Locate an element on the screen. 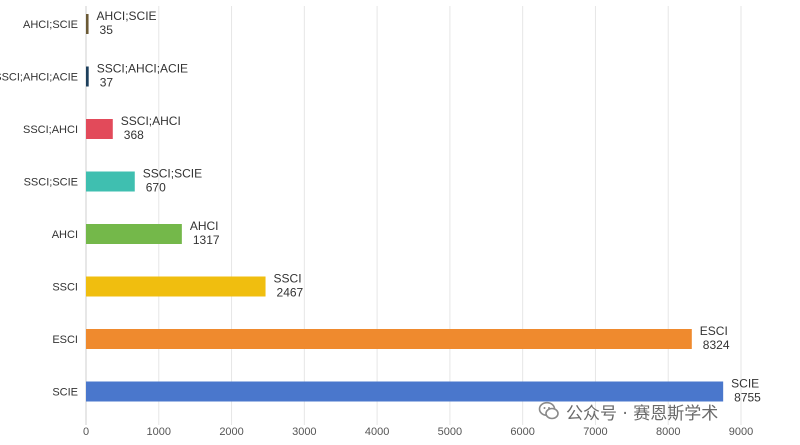 Image resolution: width=800 pixels, height=445 pixels. watermark-text: 公众号 · 赛恩斯学术 is located at coordinates (642, 413).